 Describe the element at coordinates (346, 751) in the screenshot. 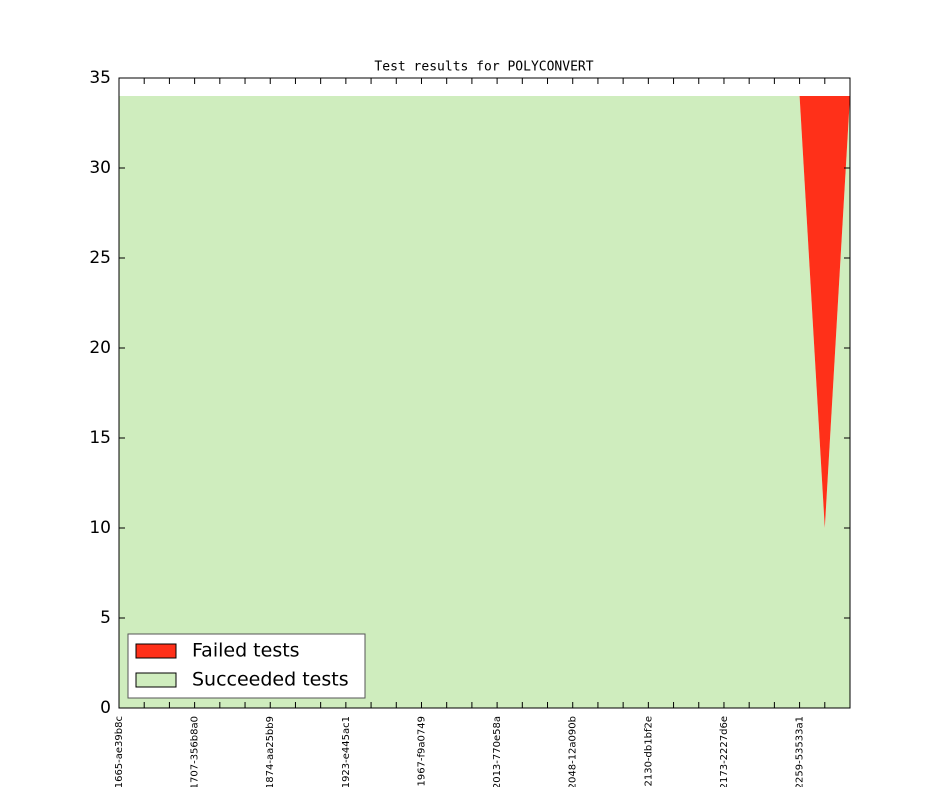

I see `x-tick-label: 1923-e445ac1` at that location.